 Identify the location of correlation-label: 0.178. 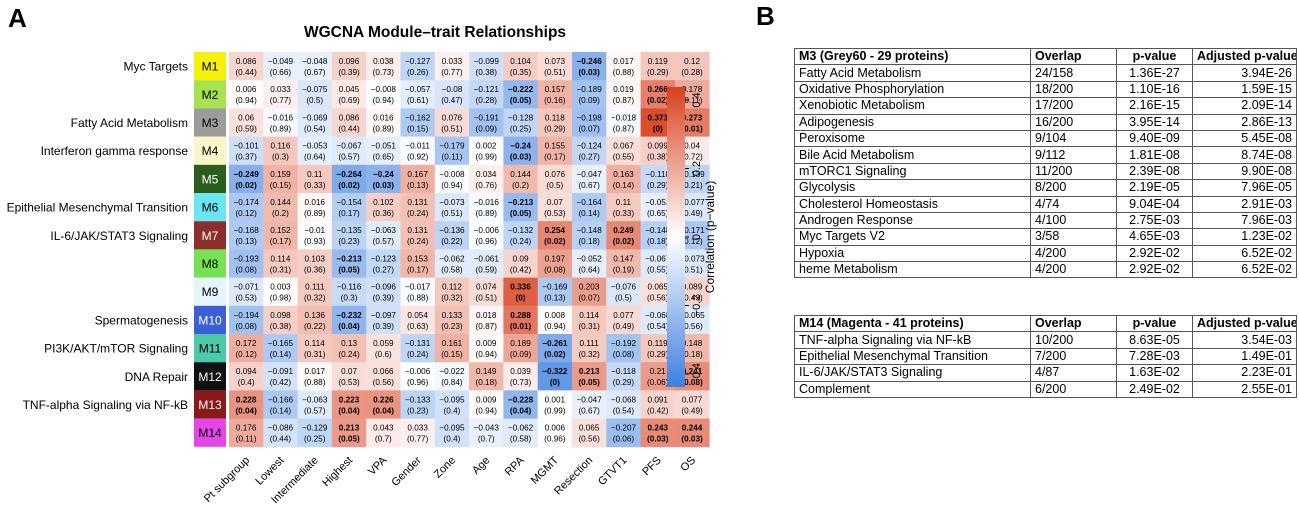
(692, 89).